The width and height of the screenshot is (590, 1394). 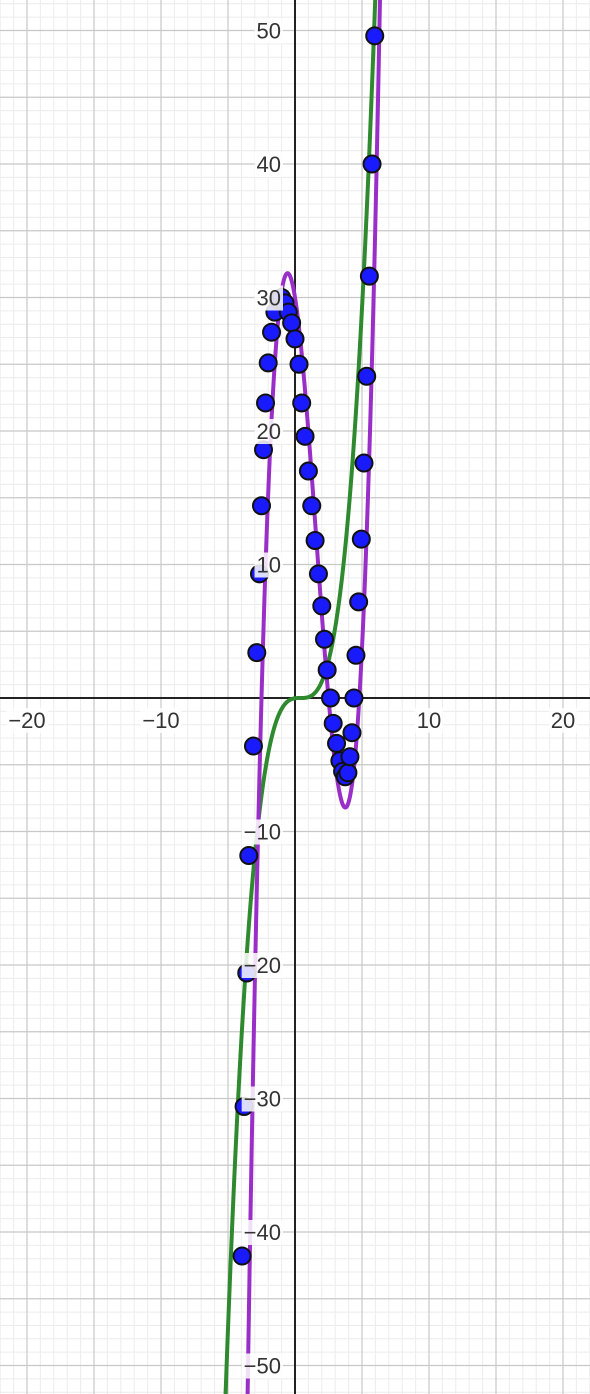 I want to click on tick-label: −30, so click(x=262, y=1099).